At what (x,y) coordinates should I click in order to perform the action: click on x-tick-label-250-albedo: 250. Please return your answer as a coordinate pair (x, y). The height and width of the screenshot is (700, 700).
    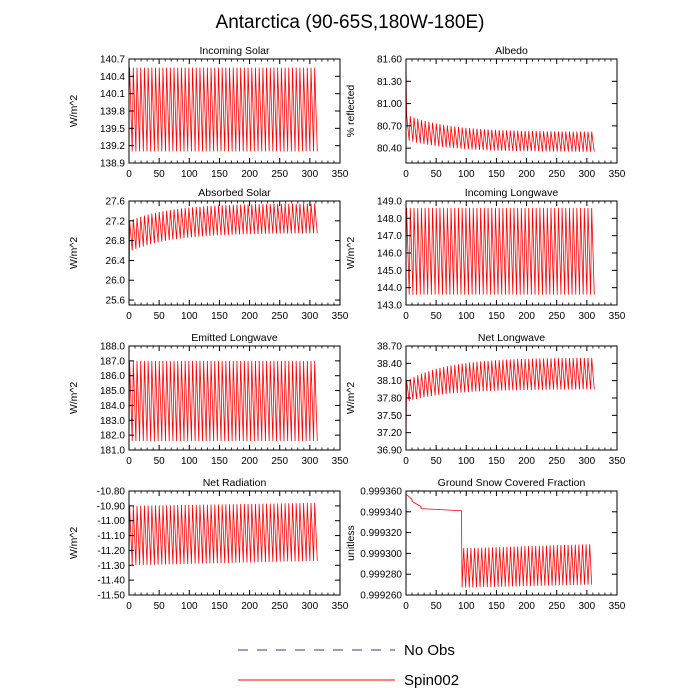
    Looking at the image, I should click on (556, 174).